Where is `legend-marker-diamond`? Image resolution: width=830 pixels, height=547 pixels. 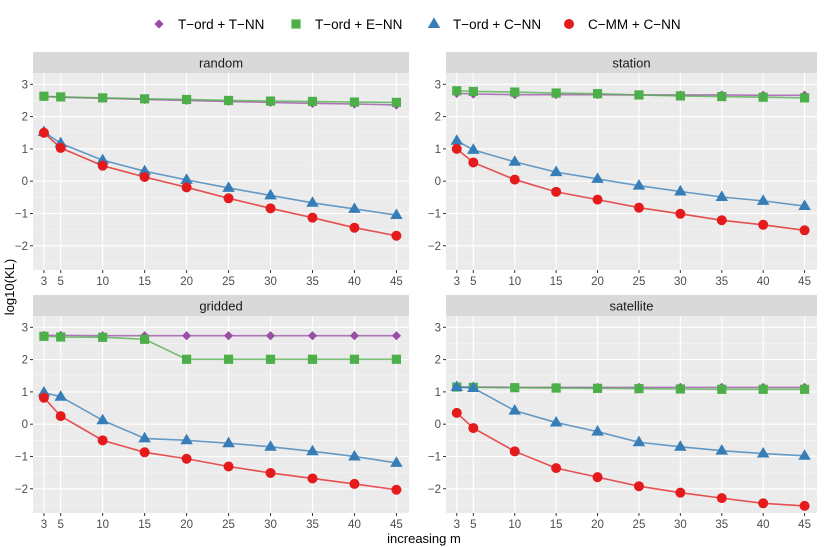
legend-marker-diamond is located at coordinates (159, 24).